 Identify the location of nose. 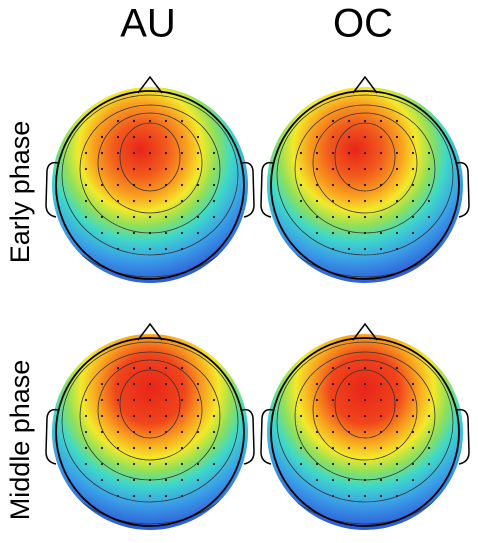
(150, 331).